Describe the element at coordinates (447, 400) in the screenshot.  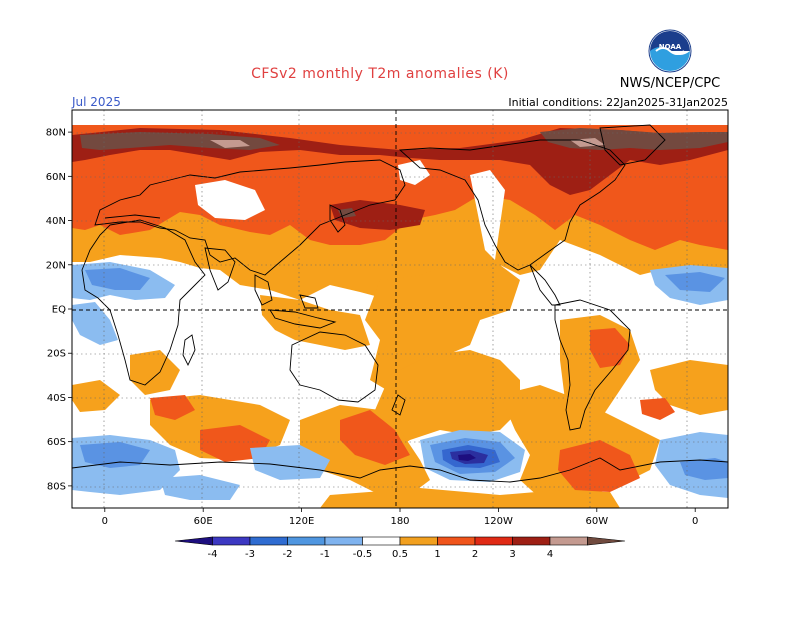
I see `anomaly-orange-south-pacific` at that location.